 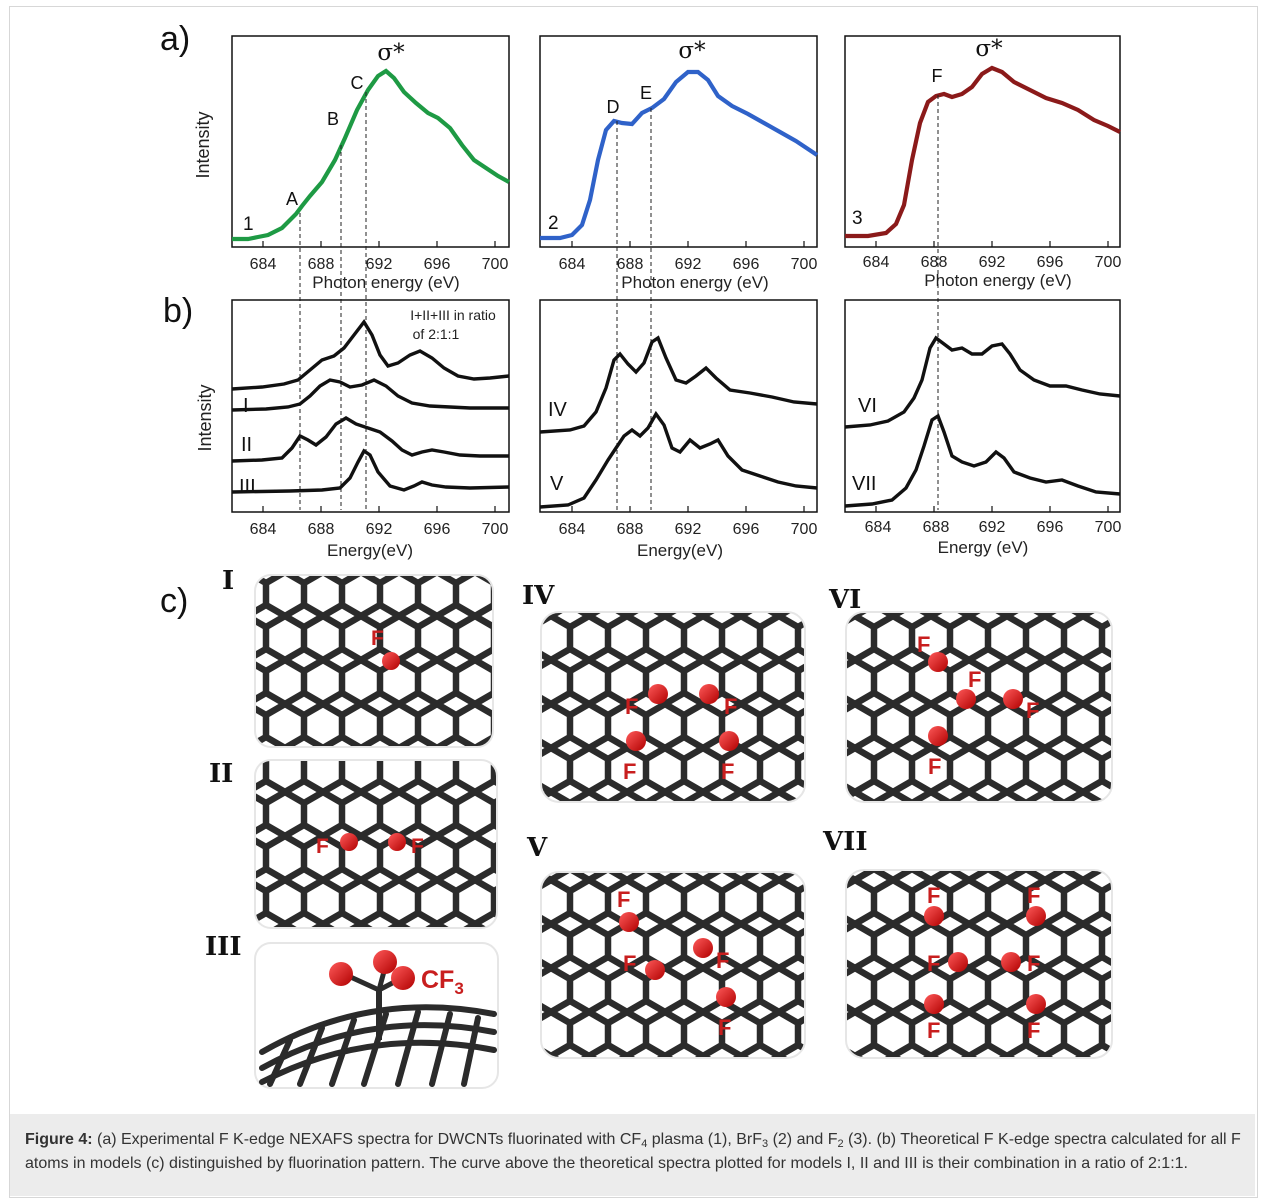 I want to click on x-axis-label-a2: Photon energy (eV), so click(x=694, y=282).